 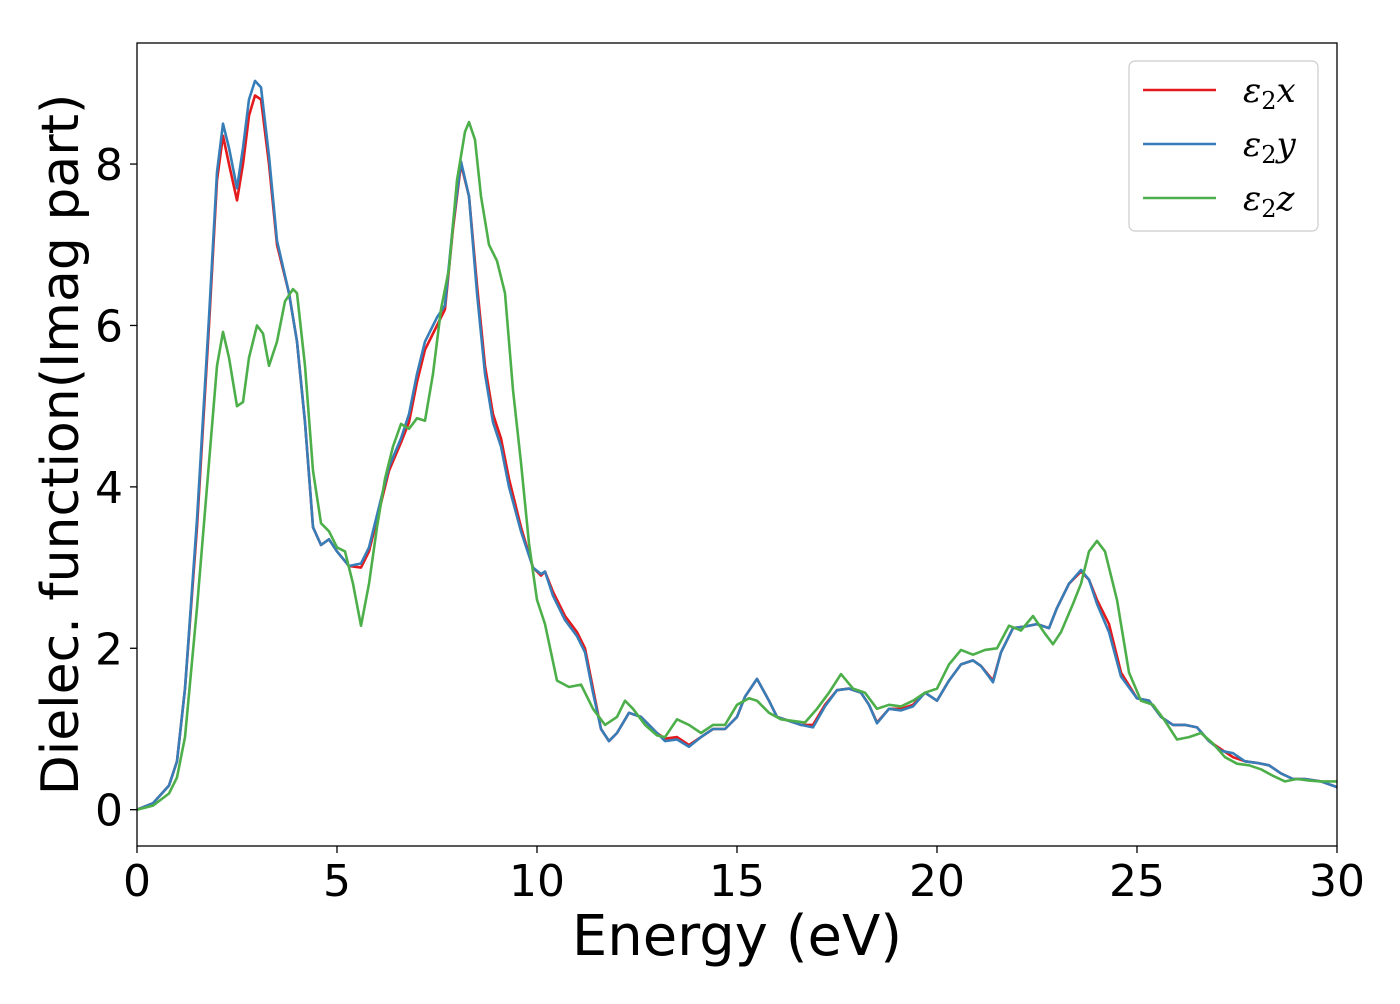 I want to click on x-tick-label: 30, so click(x=1337, y=881).